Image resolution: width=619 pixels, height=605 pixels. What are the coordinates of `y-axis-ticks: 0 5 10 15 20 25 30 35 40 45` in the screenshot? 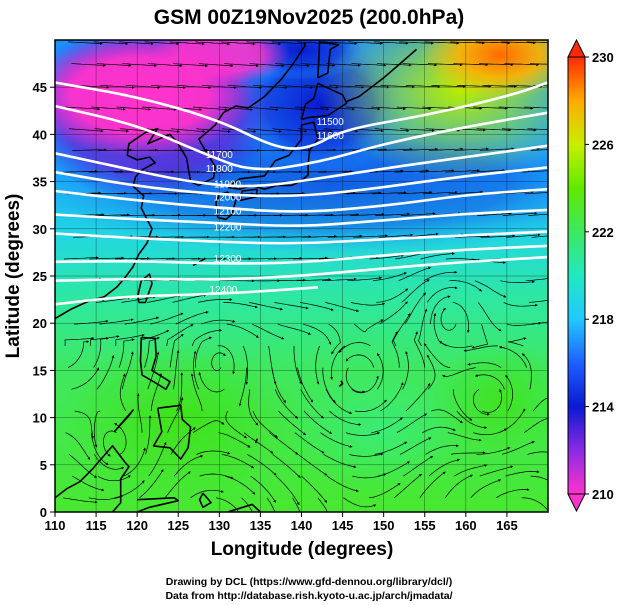 It's located at (44, 300).